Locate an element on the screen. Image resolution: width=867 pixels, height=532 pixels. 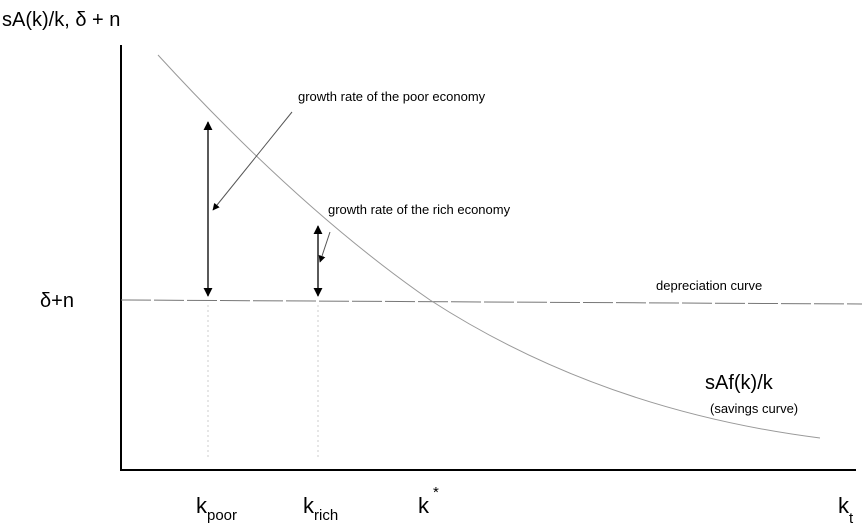
curve-label: sAf(k)/k is located at coordinates (739, 383).